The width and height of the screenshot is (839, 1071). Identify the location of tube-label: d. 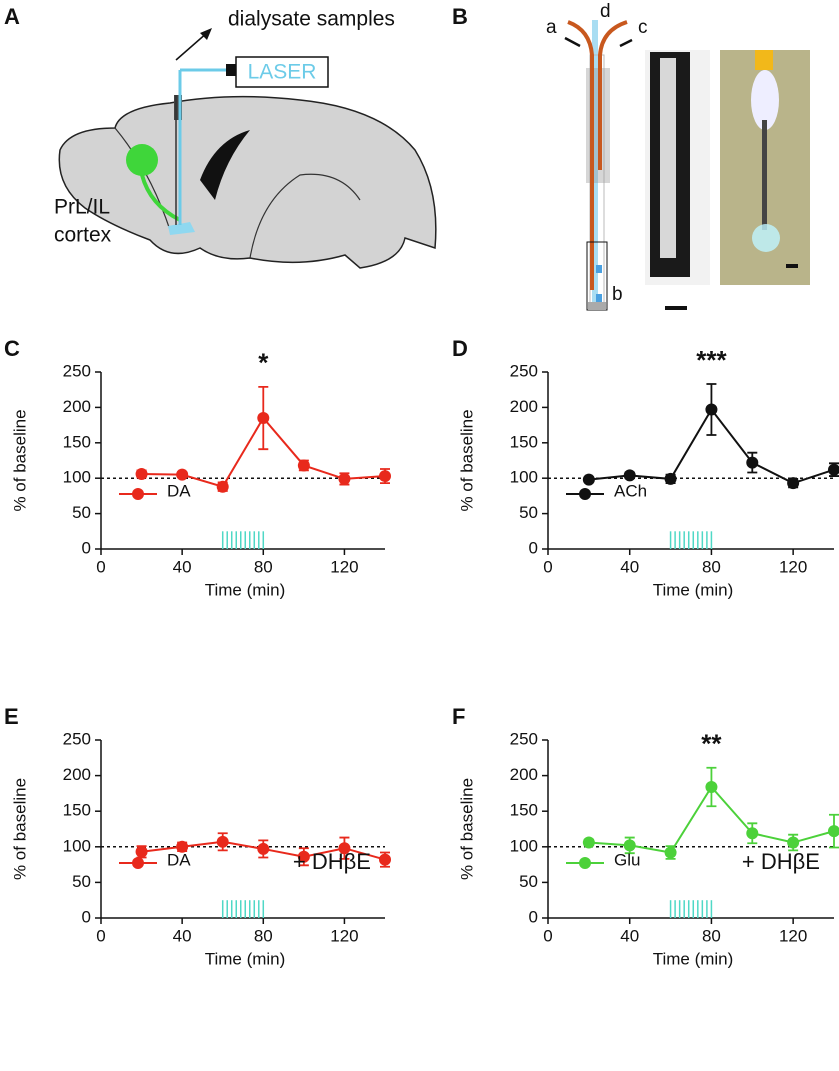
(605, 11).